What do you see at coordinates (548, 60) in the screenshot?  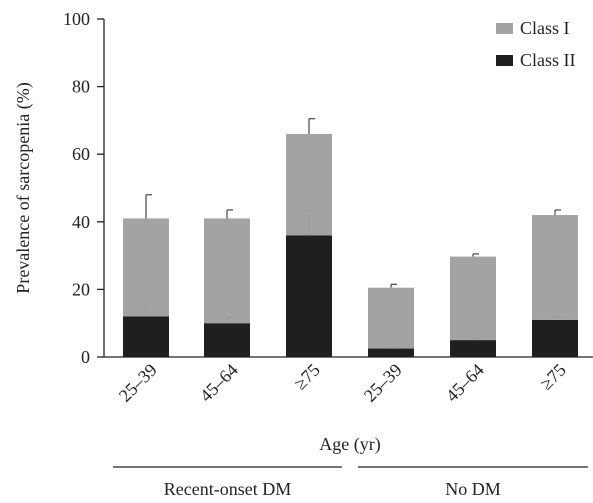 I see `legend-label: Class II` at bounding box center [548, 60].